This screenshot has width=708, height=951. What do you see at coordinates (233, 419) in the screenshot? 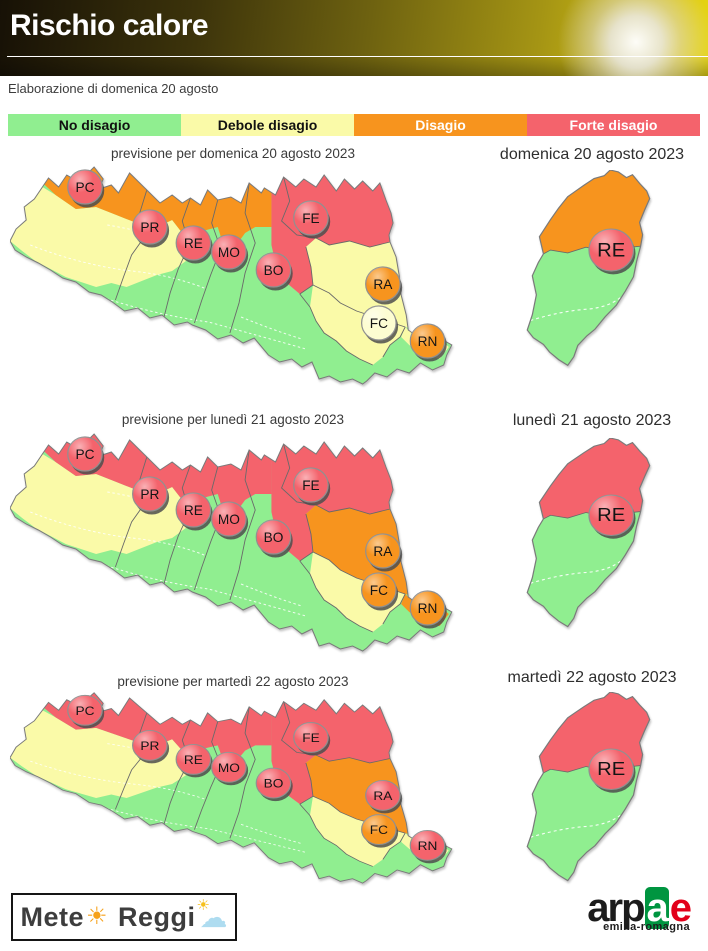
I see `left-map-title-lunedi: previsione per lunedì 21 agosto 2023` at bounding box center [233, 419].